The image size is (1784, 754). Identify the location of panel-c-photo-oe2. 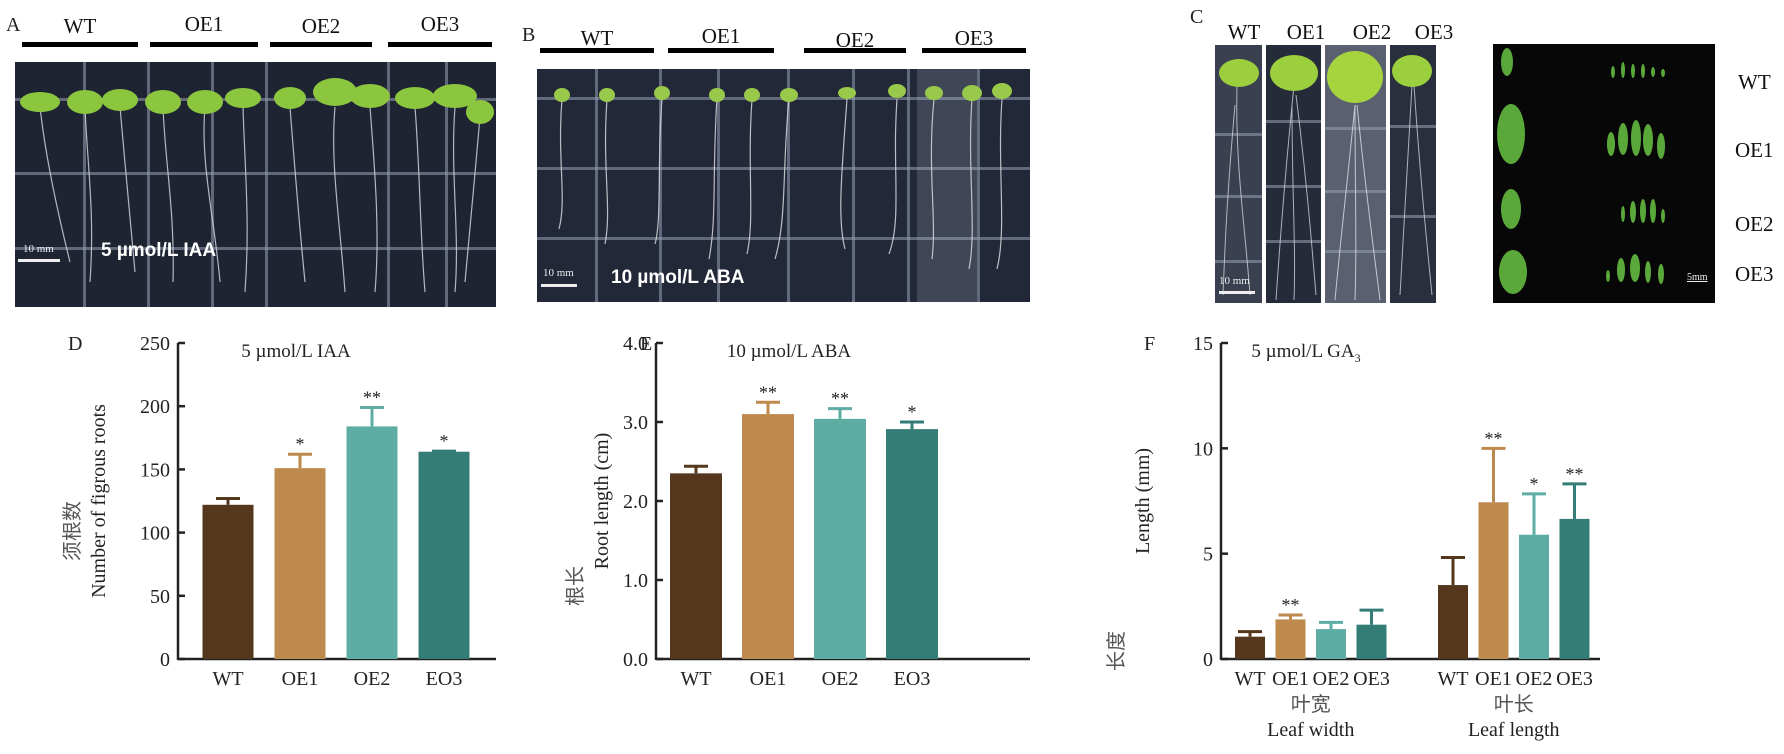
(1355, 174).